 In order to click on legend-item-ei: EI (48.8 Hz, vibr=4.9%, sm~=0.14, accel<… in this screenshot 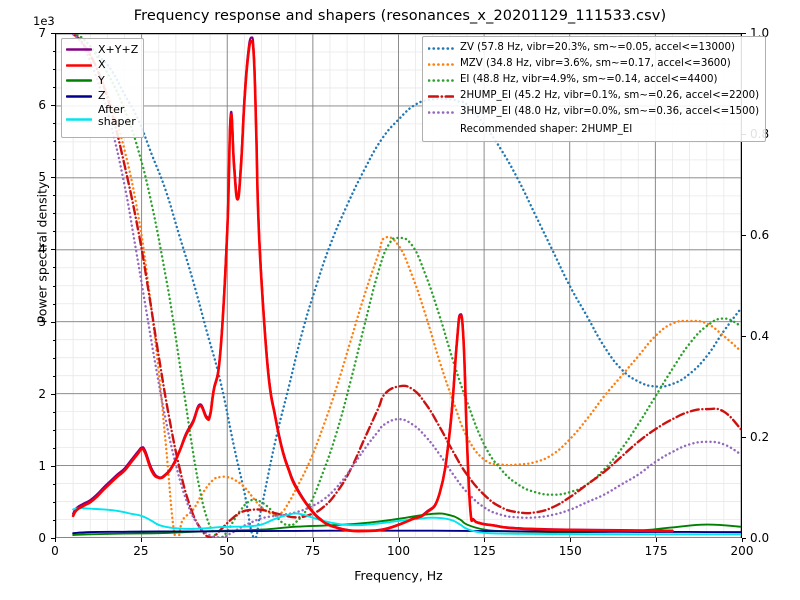, I will do `click(593, 80)`.